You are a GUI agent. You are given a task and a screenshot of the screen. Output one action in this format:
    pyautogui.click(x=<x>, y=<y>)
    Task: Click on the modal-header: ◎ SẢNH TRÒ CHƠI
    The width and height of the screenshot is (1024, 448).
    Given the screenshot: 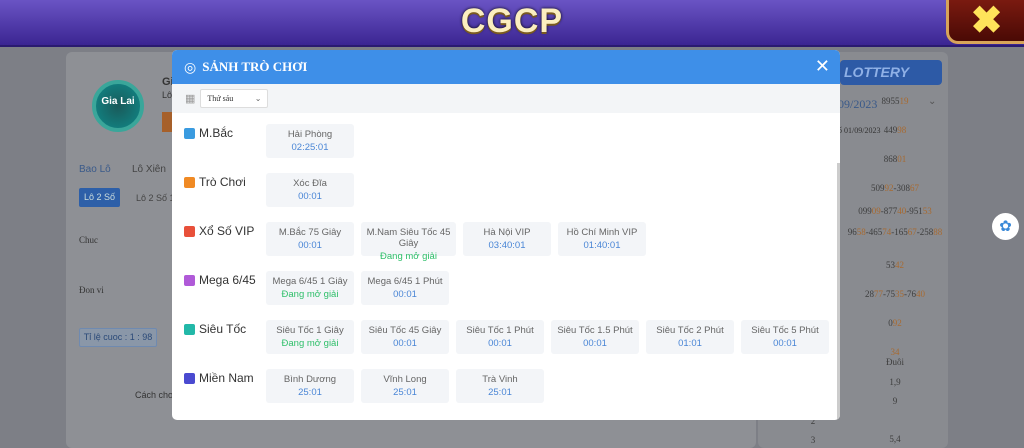 What is the action you would take?
    pyautogui.click(x=506, y=67)
    